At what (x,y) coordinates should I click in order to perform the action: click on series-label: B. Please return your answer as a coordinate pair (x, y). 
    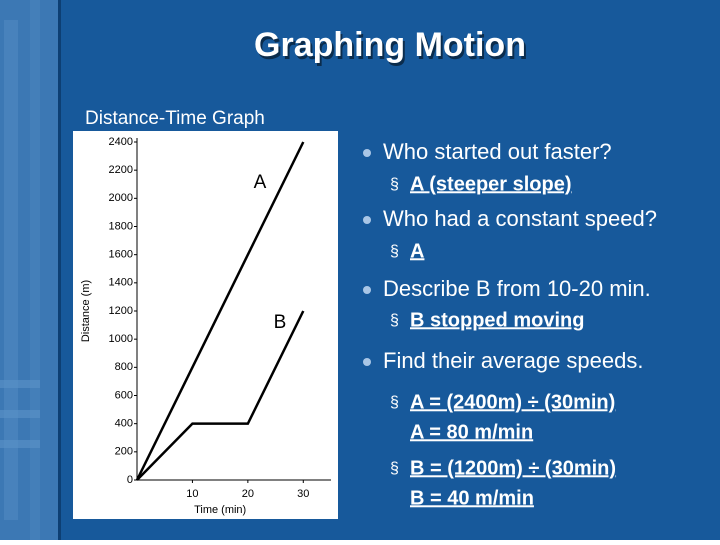
    Looking at the image, I should click on (280, 322).